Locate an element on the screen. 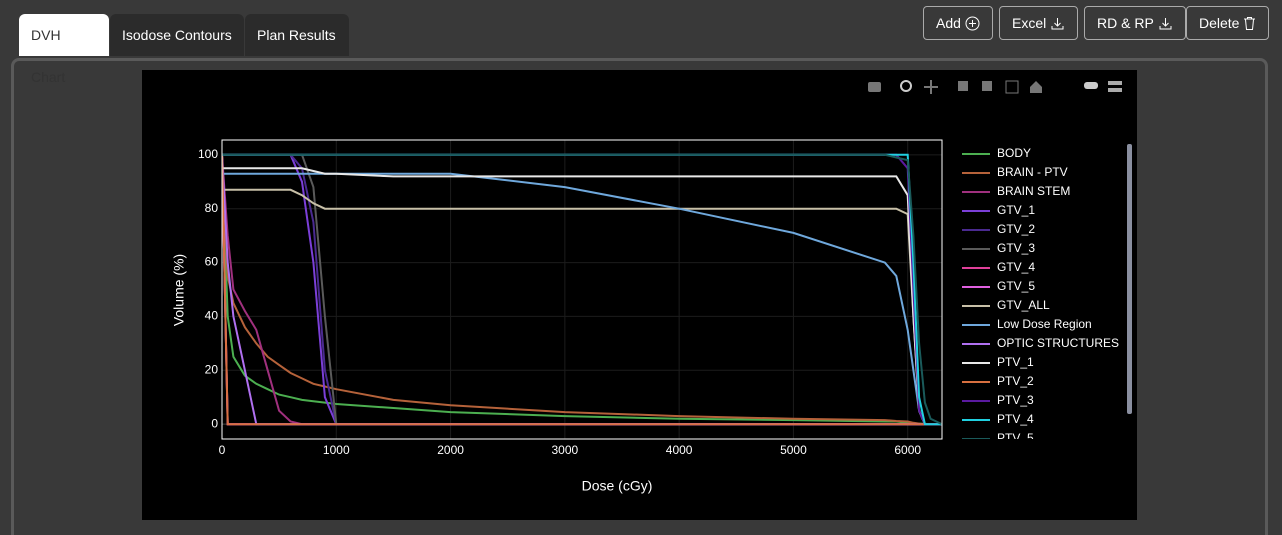  legend-label: Low Dose Region is located at coordinates (1044, 324).